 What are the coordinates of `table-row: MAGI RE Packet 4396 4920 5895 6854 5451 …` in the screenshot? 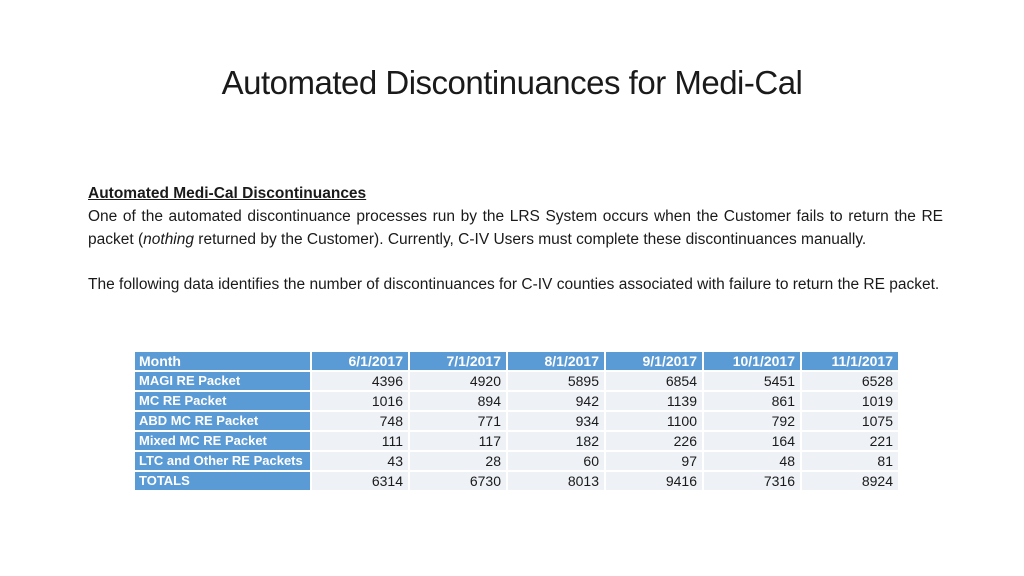 It's located at (516, 381).